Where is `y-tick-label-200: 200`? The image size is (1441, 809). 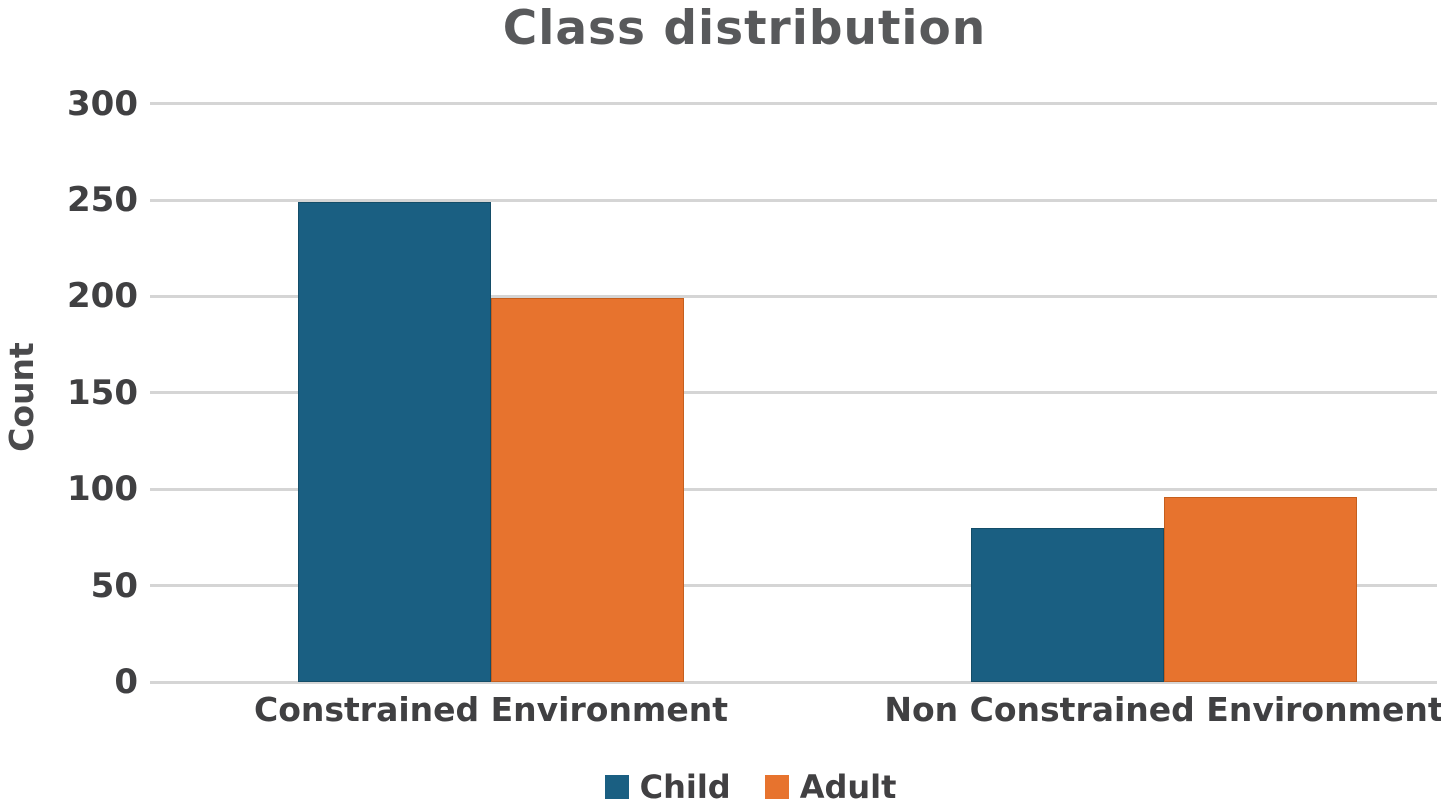 y-tick-label-200: 200 is located at coordinates (102, 296).